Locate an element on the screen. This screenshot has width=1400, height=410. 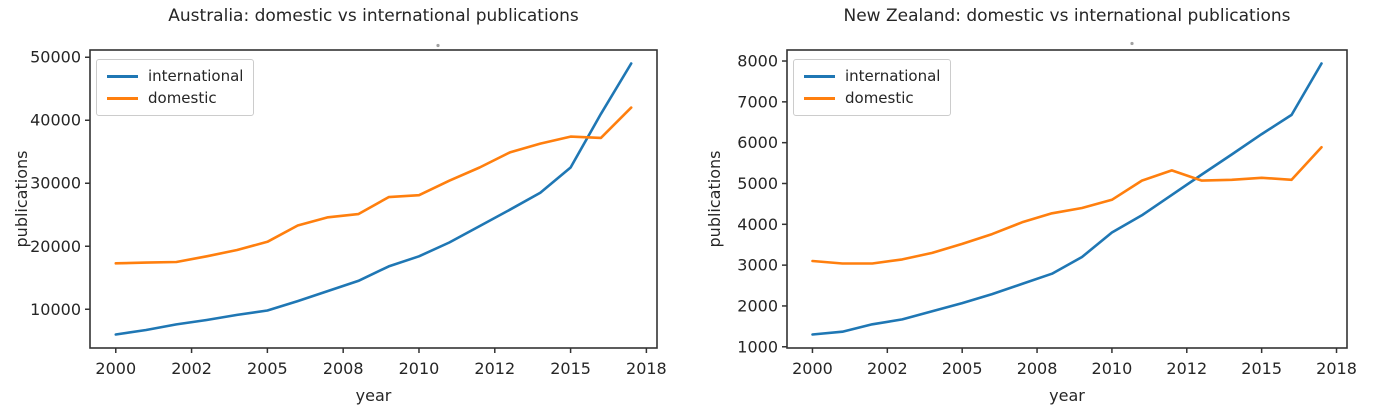
legend-new-zealand: international domestic is located at coordinates (872, 87).